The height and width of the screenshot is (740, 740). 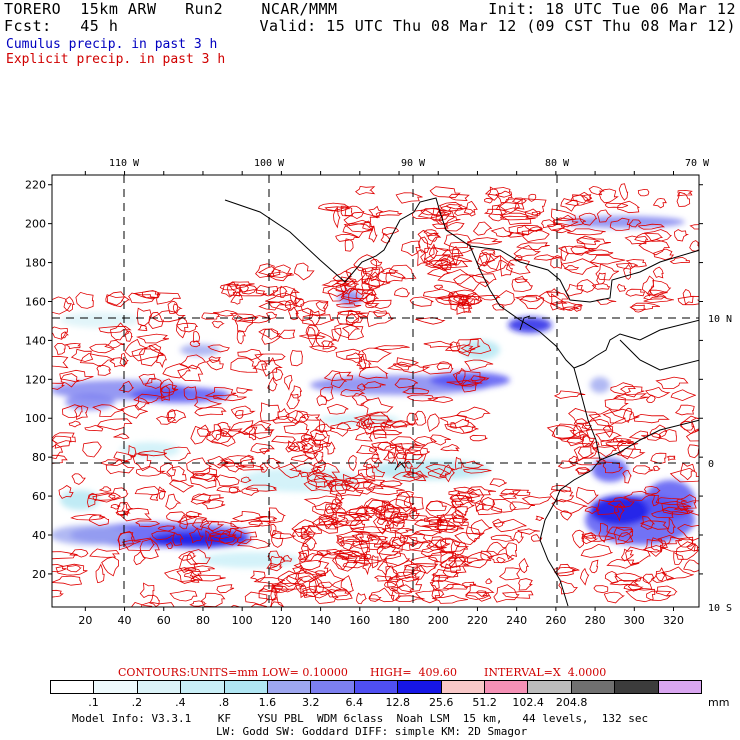 What do you see at coordinates (224, 672) in the screenshot?
I see `contours-units: UNITS=mm` at bounding box center [224, 672].